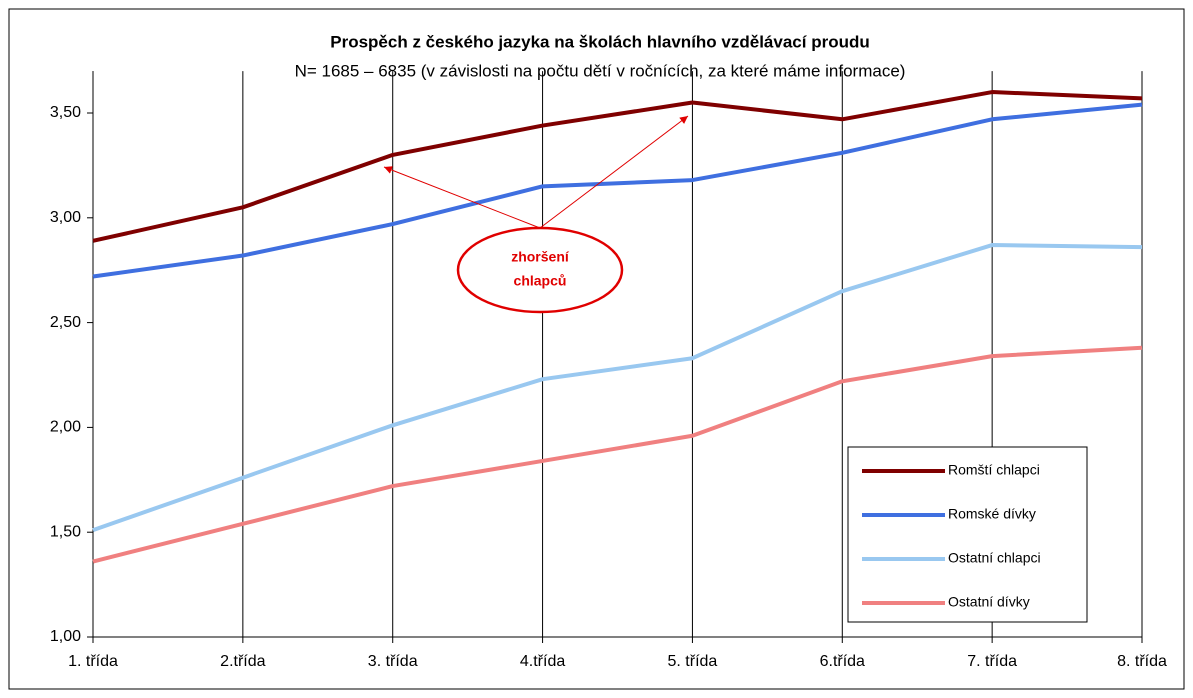  I want to click on legend-text: Ostatní dívky, so click(989, 602).